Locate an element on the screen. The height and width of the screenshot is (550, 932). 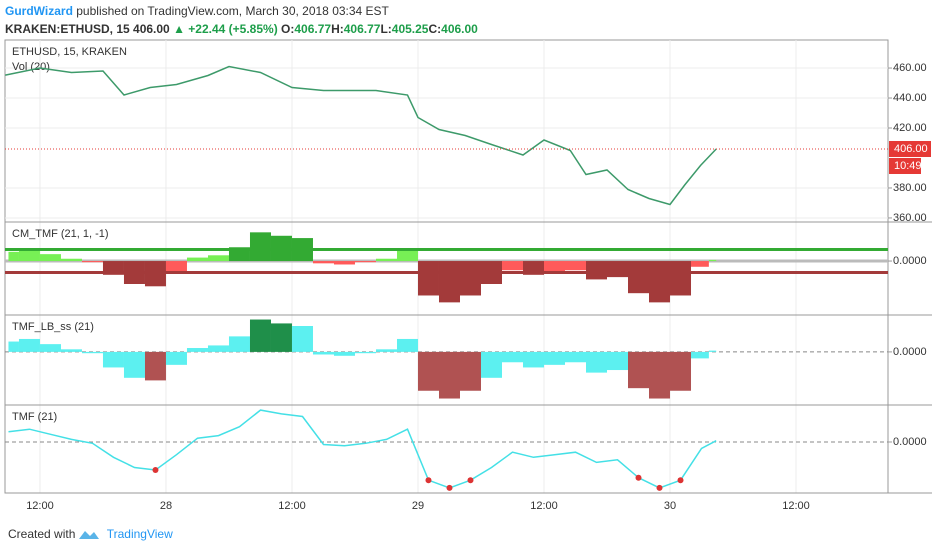
created: Created with is located at coordinates (42, 534).